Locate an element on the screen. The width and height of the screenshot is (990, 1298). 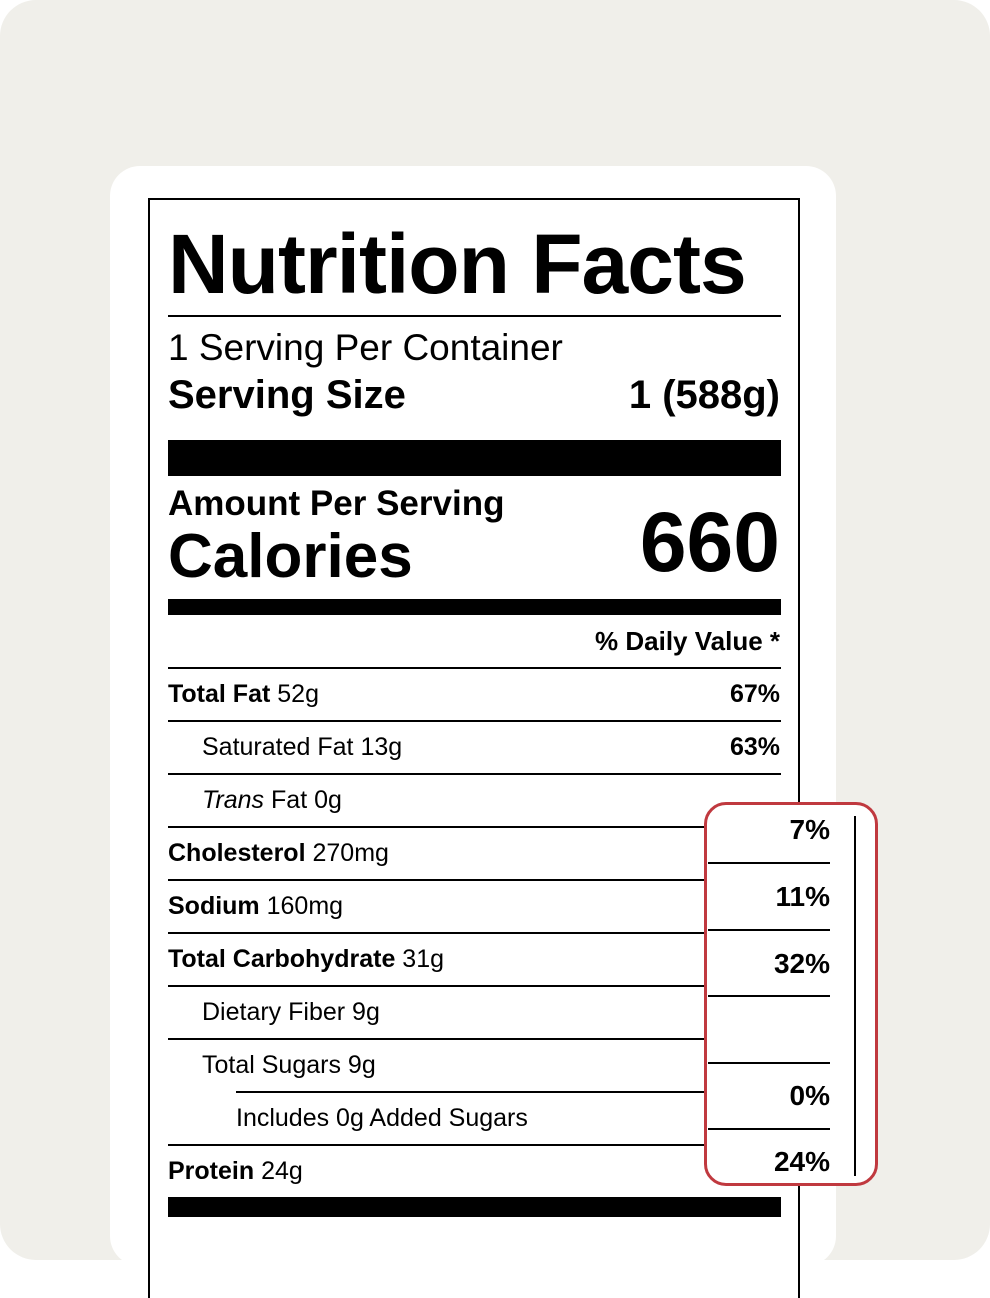
nutrient-row-total-carbohydrate: Total Carbohydrate 31g is located at coordinates (306, 959).